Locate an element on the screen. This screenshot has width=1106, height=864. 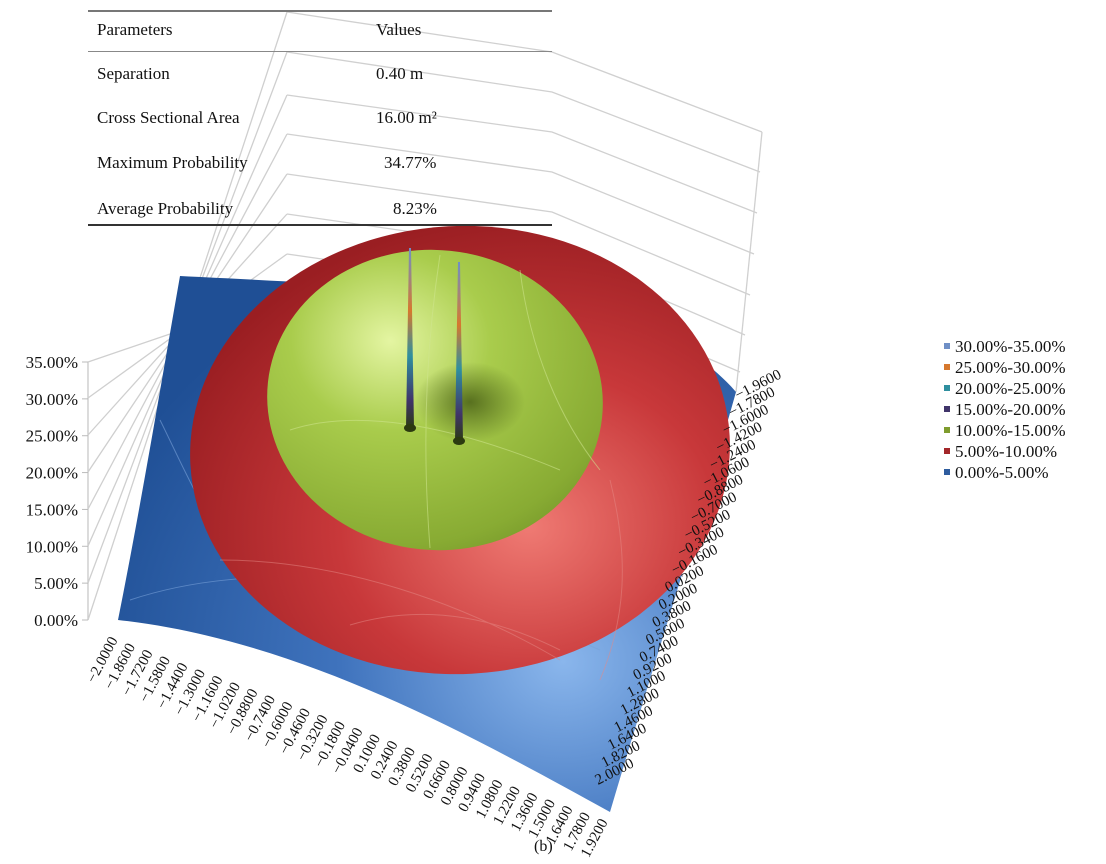
surface-lines-red is located at coordinates (421, 580).